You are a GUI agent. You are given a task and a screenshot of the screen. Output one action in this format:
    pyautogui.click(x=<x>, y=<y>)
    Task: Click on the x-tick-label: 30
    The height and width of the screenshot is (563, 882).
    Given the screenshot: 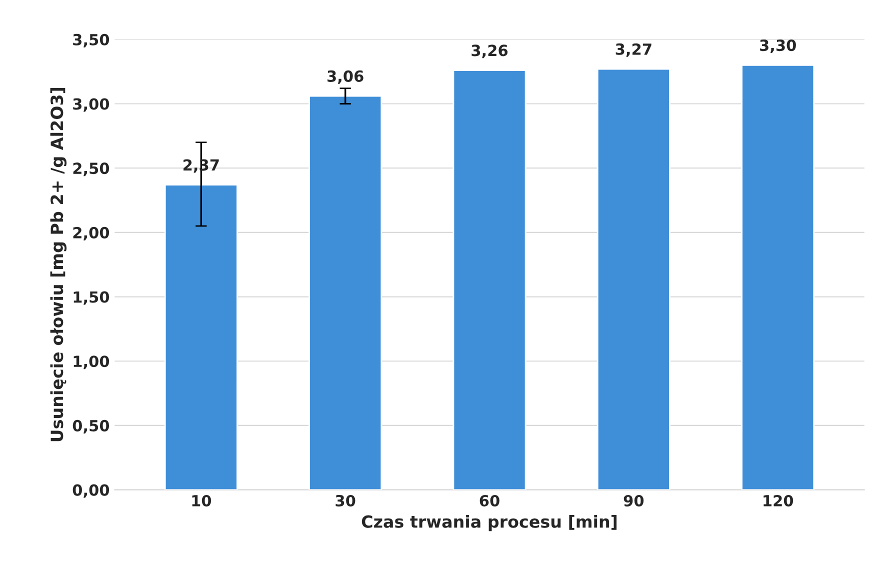 What is the action you would take?
    pyautogui.click(x=346, y=500)
    